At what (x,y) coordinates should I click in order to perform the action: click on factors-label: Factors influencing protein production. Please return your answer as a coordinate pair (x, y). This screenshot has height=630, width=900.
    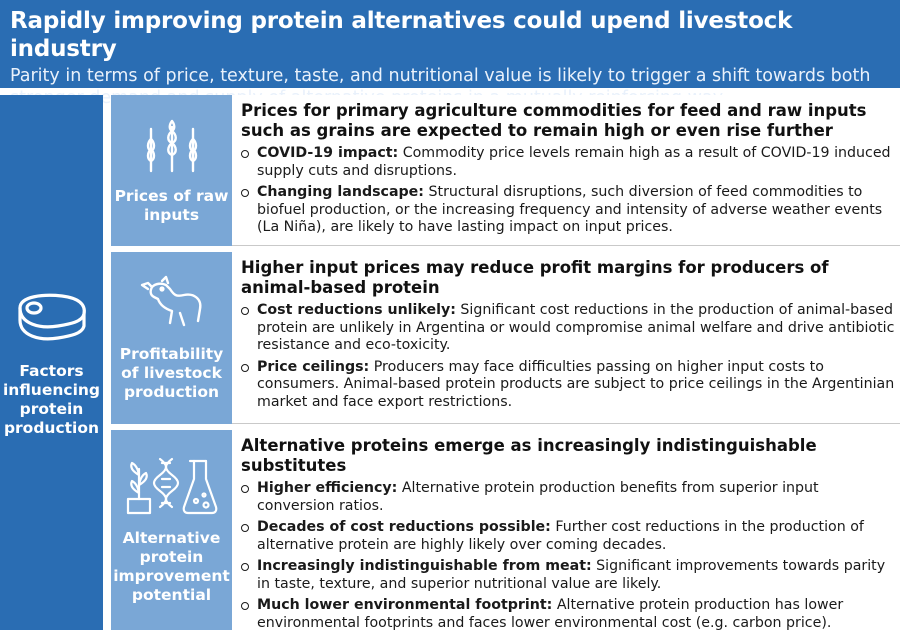
    Looking at the image, I should click on (51, 399).